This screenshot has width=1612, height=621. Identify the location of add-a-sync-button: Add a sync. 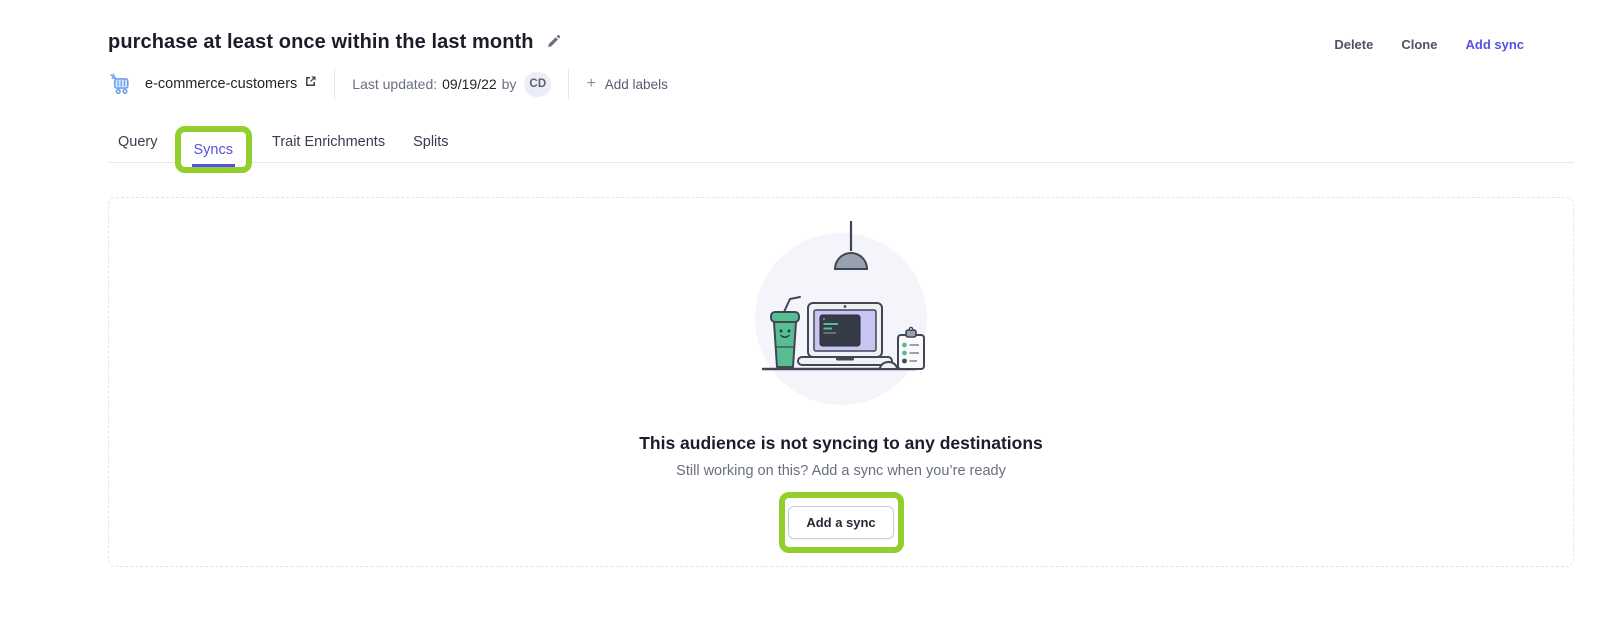
(841, 522).